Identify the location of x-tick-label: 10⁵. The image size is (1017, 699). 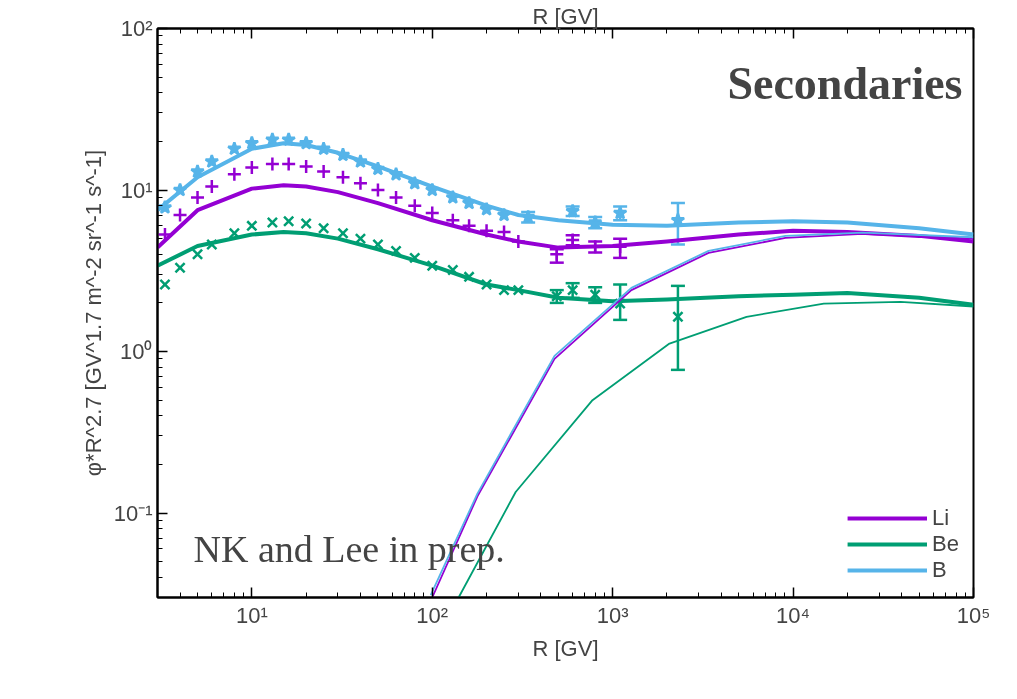
(973, 615).